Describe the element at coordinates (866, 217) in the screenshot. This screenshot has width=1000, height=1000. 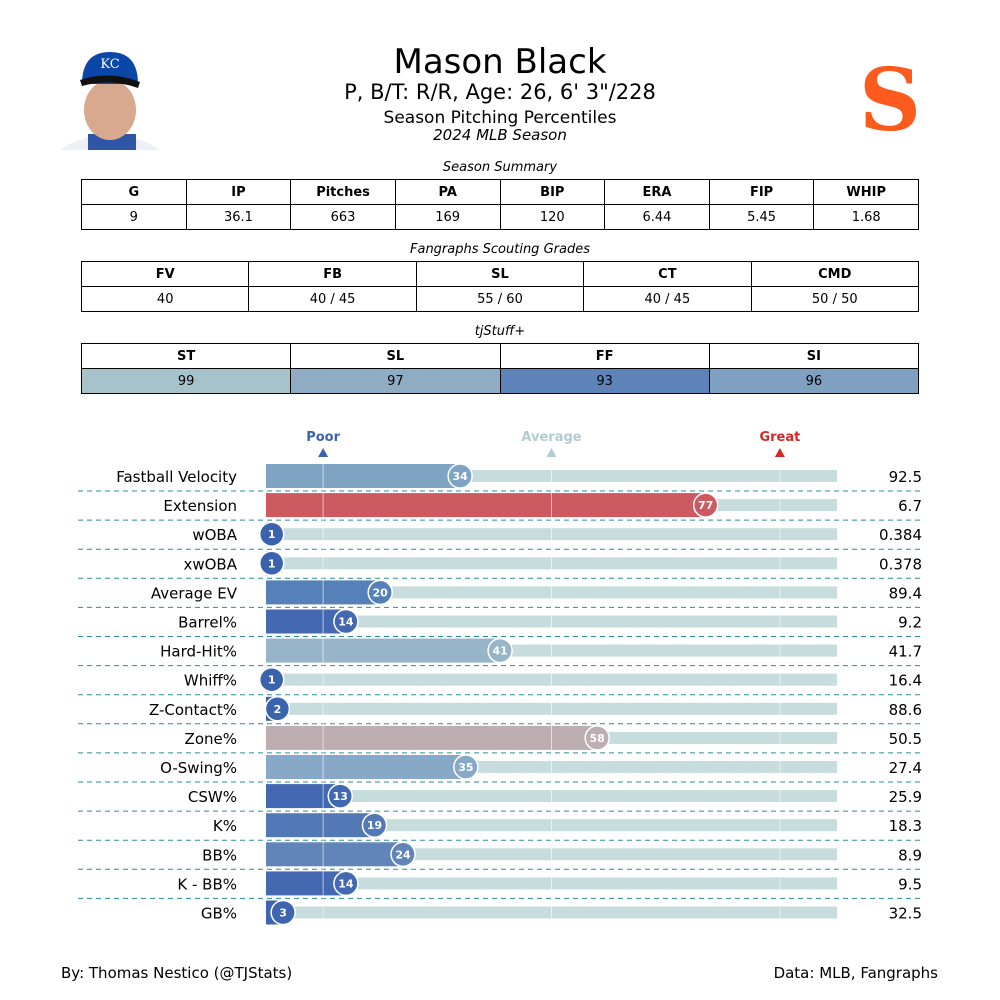
I see `summary-value: 1.68` at that location.